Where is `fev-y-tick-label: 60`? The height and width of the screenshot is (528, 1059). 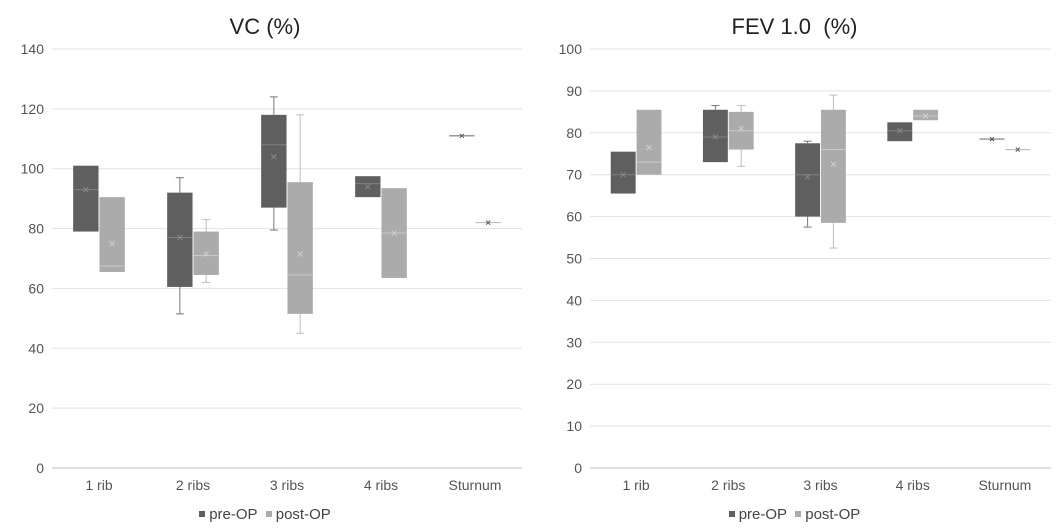
fev-y-tick-label: 60 is located at coordinates (574, 217).